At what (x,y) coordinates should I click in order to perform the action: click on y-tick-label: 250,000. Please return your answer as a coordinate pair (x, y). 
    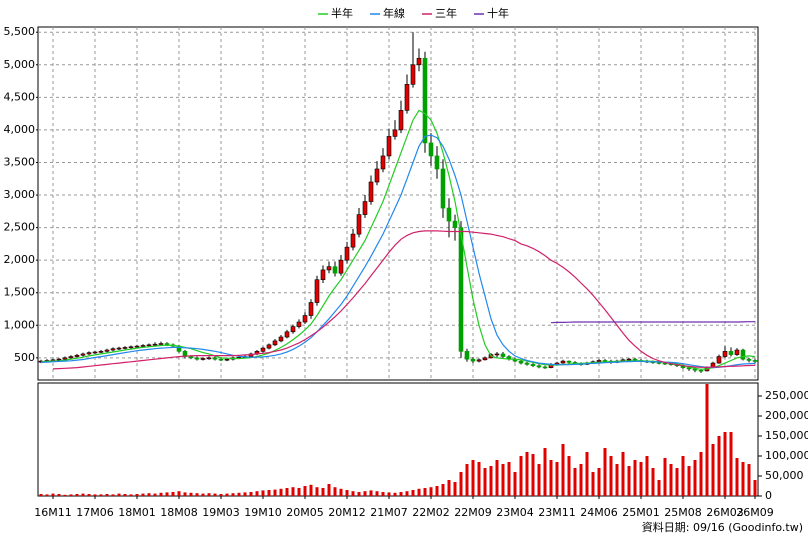
    Looking at the image, I should click on (786, 395).